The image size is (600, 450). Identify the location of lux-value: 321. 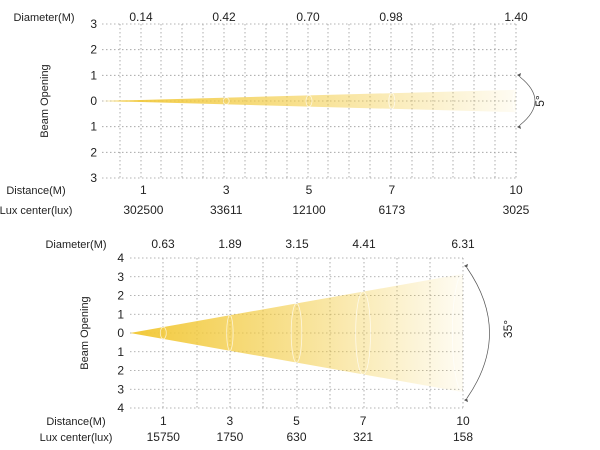
(363, 437).